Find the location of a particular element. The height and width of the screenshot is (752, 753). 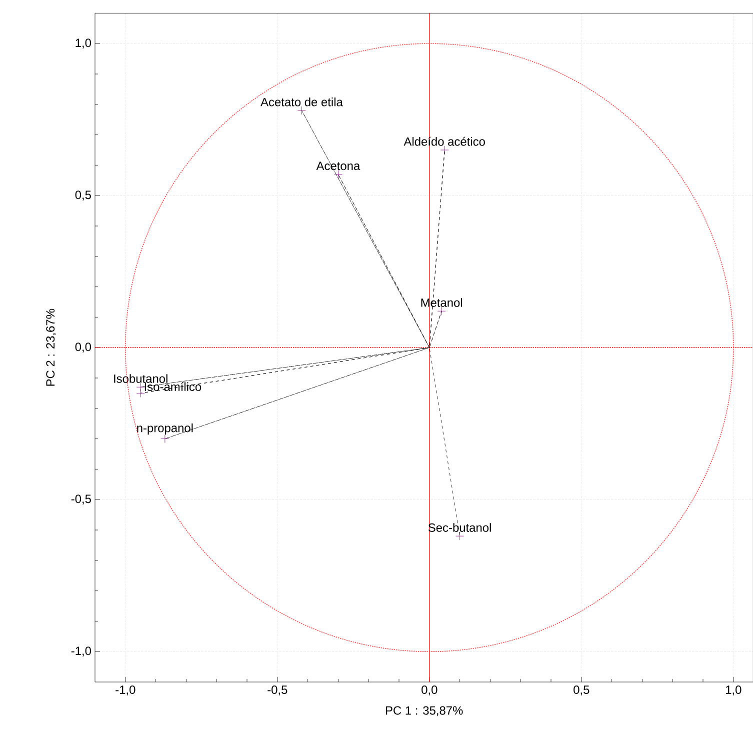

y-axis-title: PC 2 : 23,67% is located at coordinates (51, 347).